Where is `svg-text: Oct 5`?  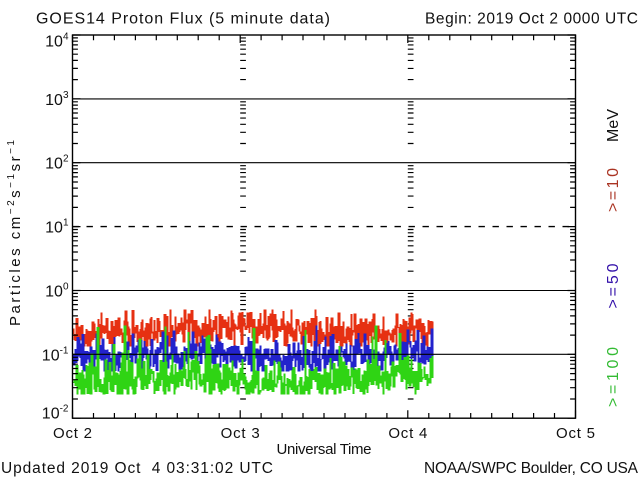 svg-text: Oct 5 is located at coordinates (575, 433).